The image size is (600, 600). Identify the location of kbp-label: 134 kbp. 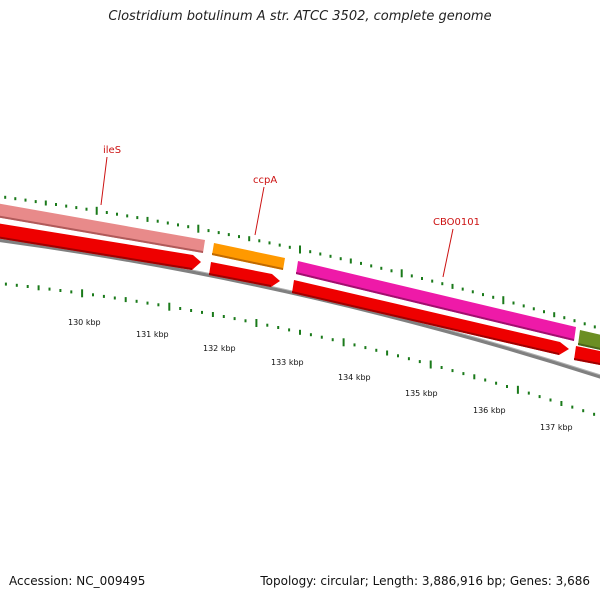
(354, 377).